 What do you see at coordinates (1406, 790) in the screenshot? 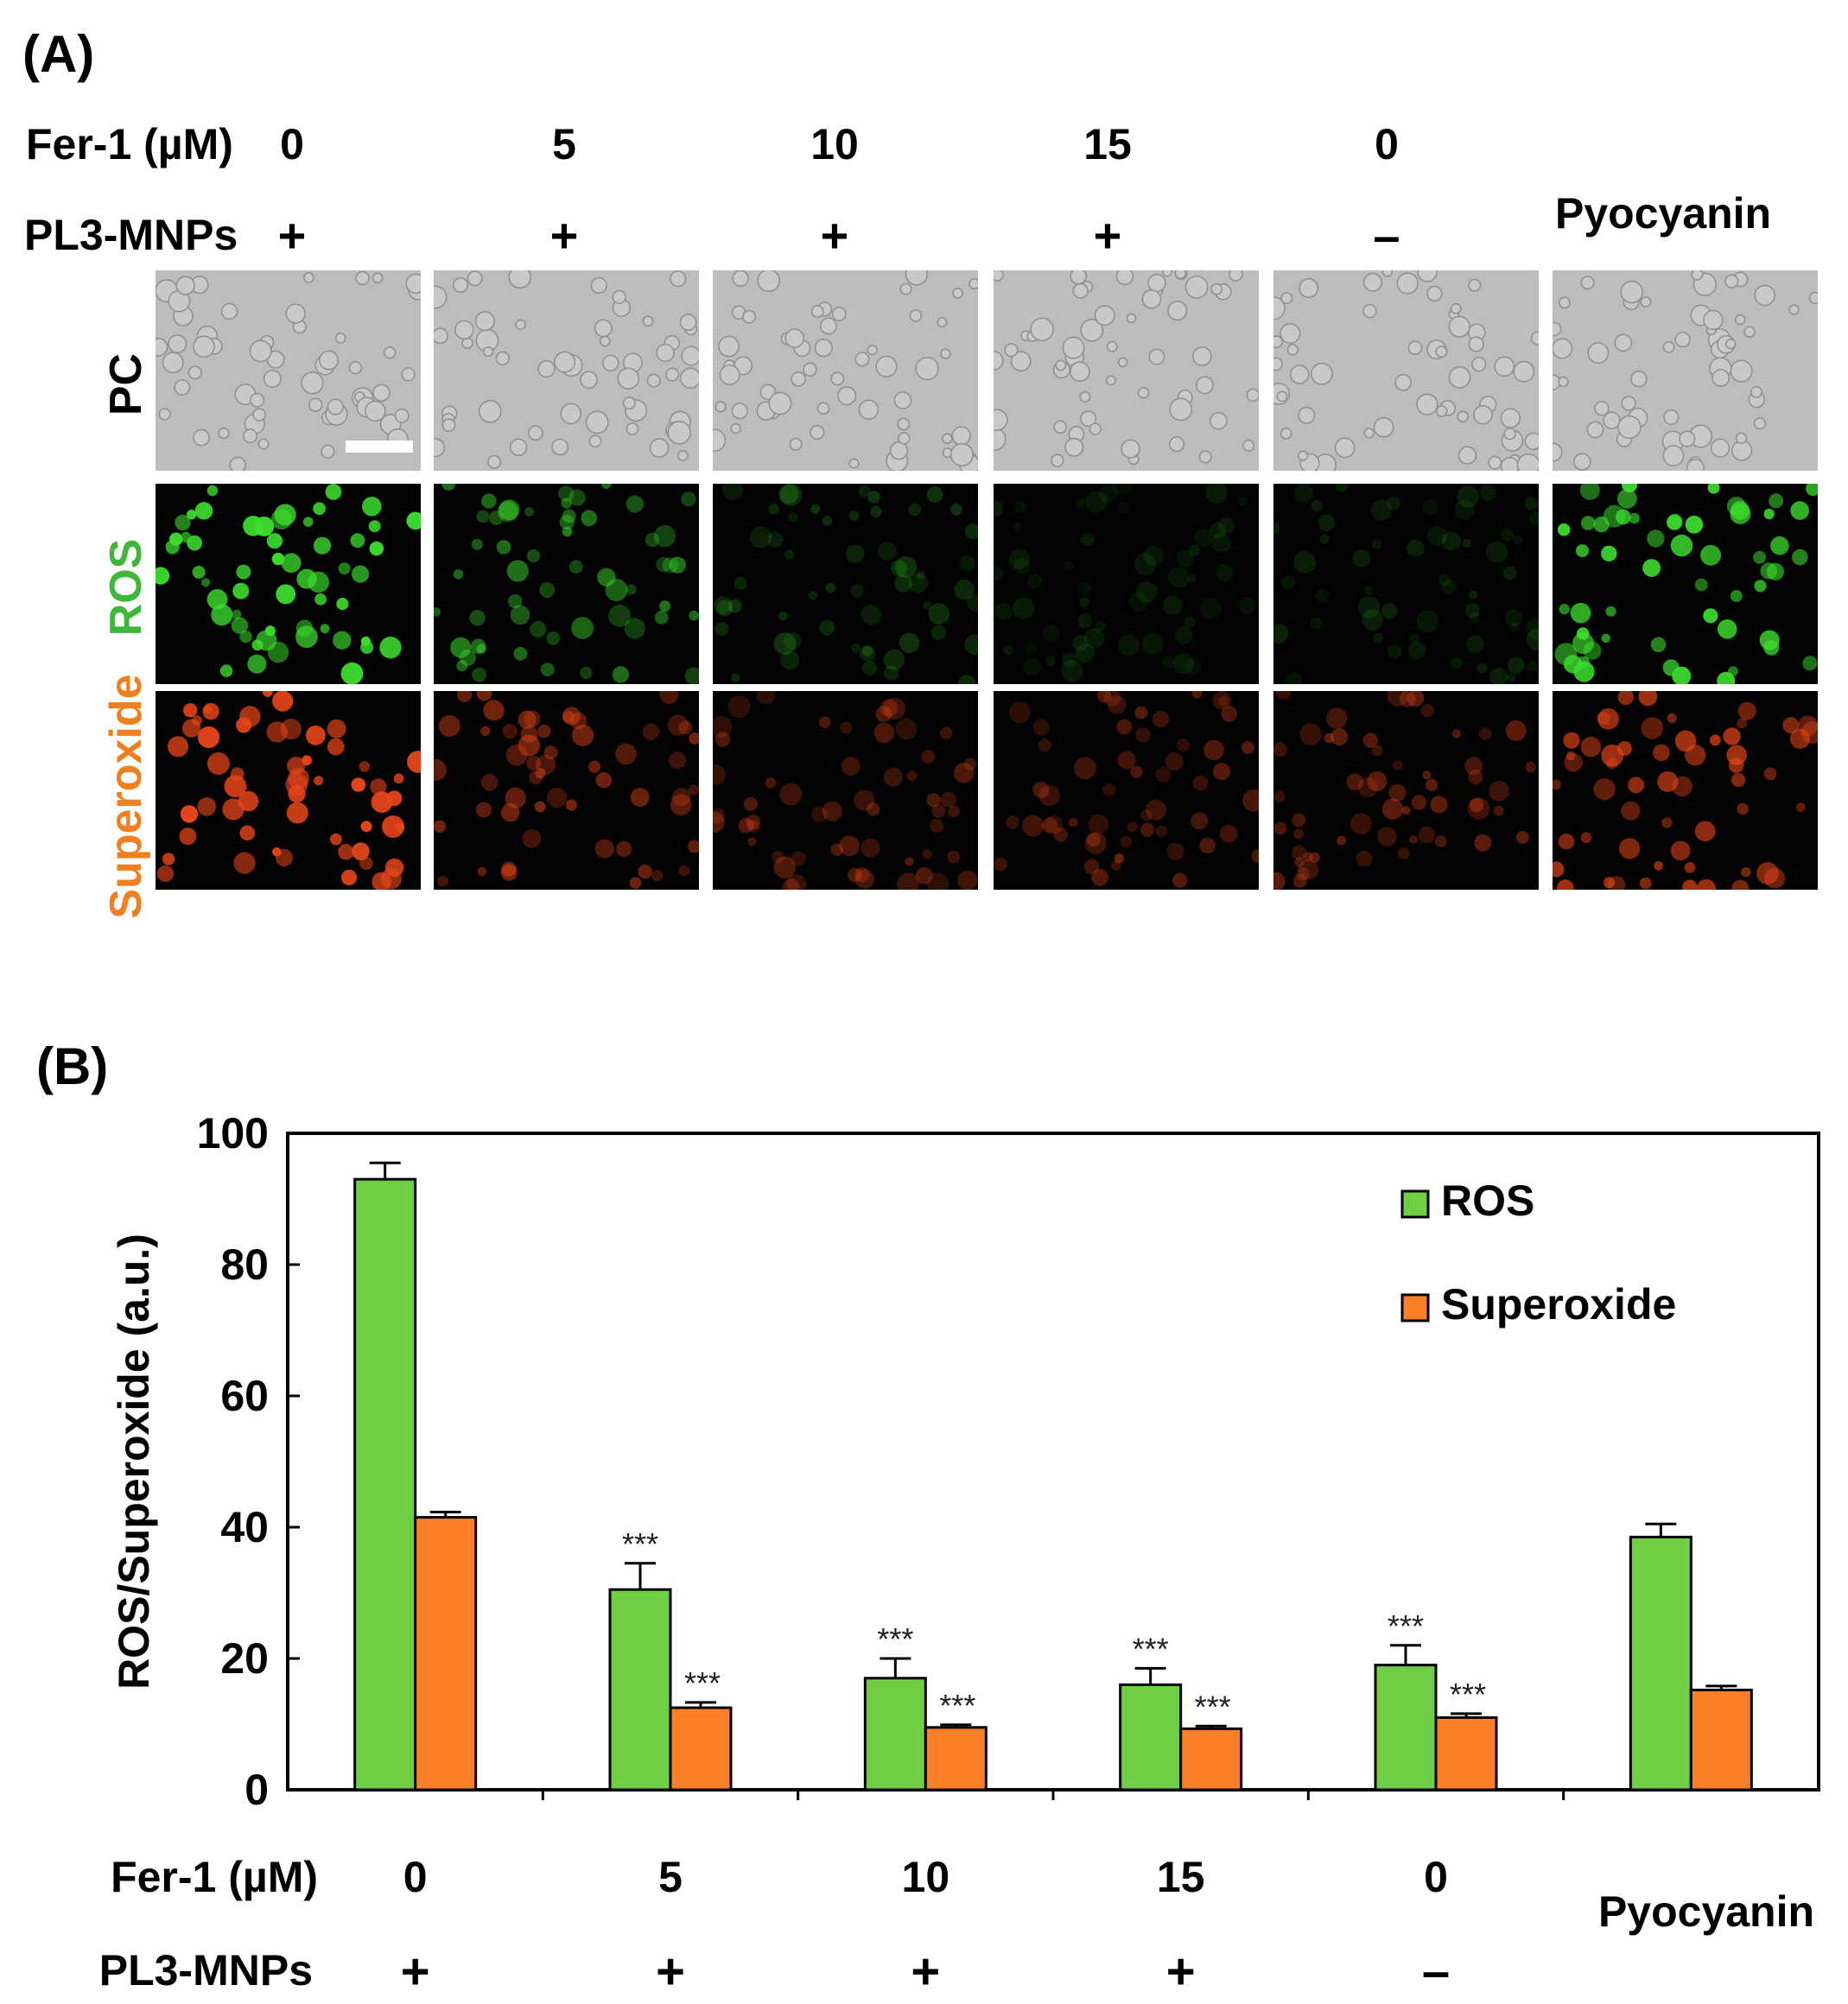
I see `superoxide-micrograph` at bounding box center [1406, 790].